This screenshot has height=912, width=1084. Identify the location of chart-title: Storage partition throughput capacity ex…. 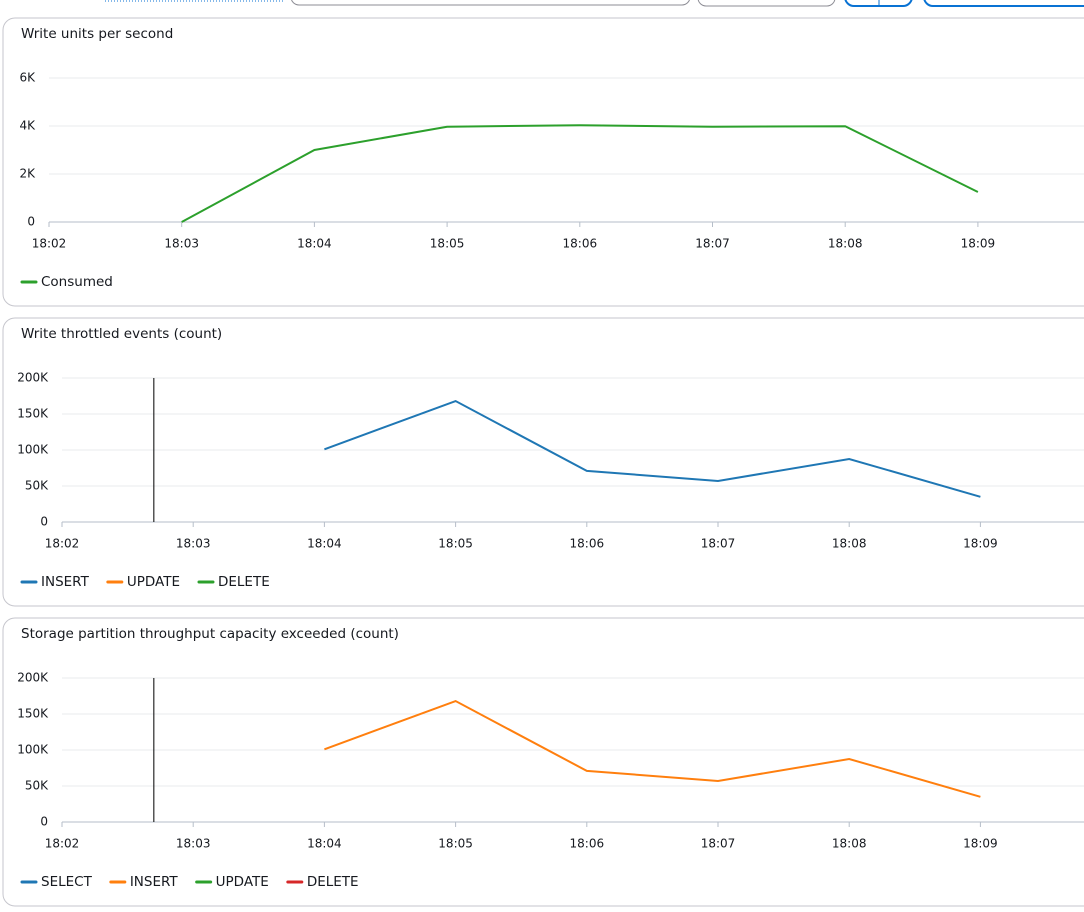
(210, 634).